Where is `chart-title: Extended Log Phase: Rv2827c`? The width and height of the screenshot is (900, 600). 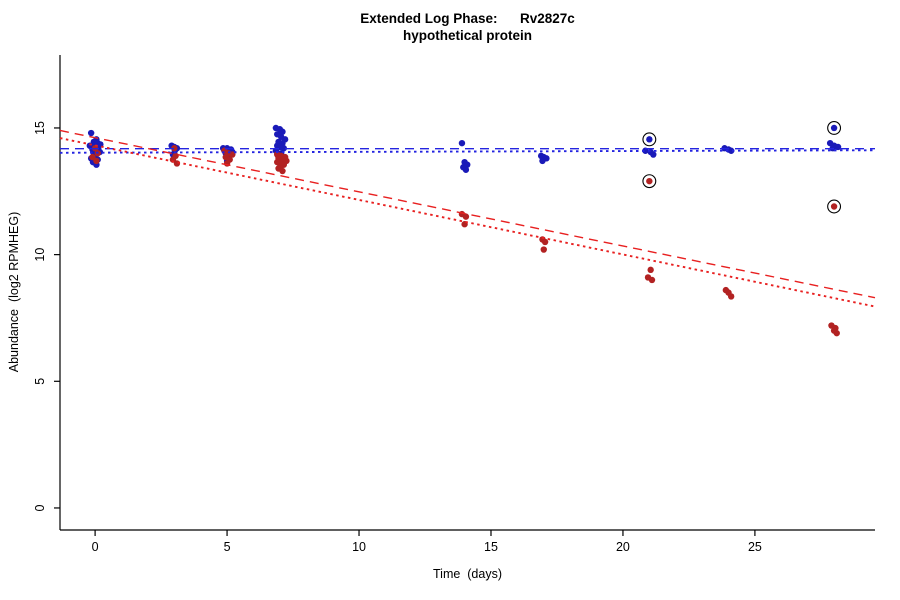
chart-title: Extended Log Phase: Rv2827c is located at coordinates (467, 18).